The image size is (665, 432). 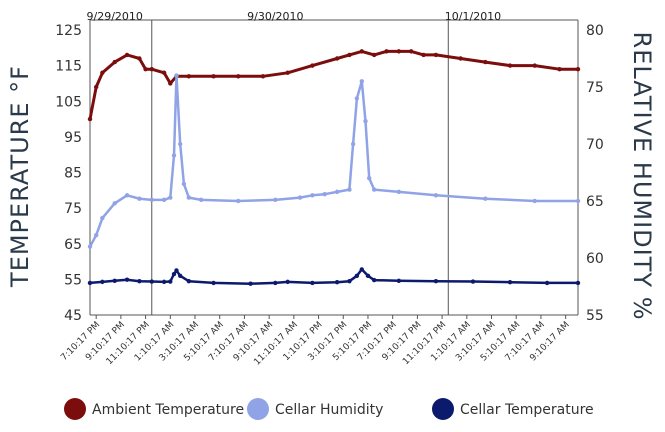 What do you see at coordinates (73, 138) in the screenshot?
I see `left-tick-label: 95` at bounding box center [73, 138].